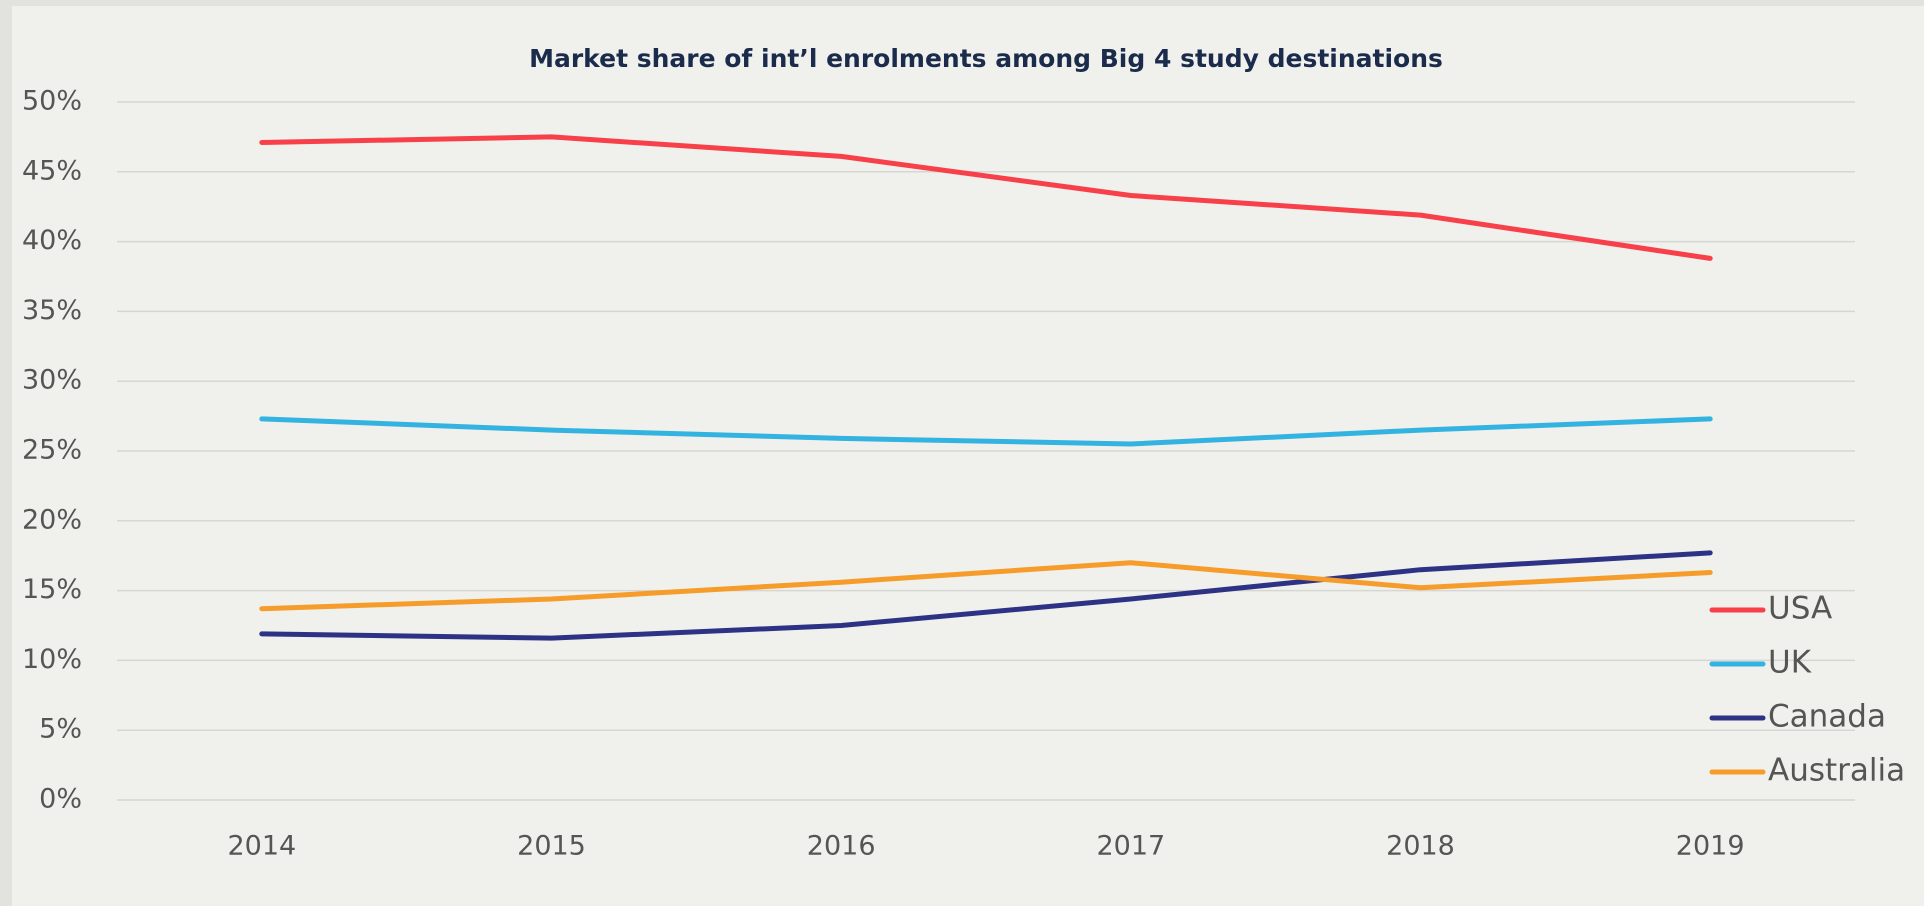  I want to click on y-tick-label: 10%, so click(52, 659).